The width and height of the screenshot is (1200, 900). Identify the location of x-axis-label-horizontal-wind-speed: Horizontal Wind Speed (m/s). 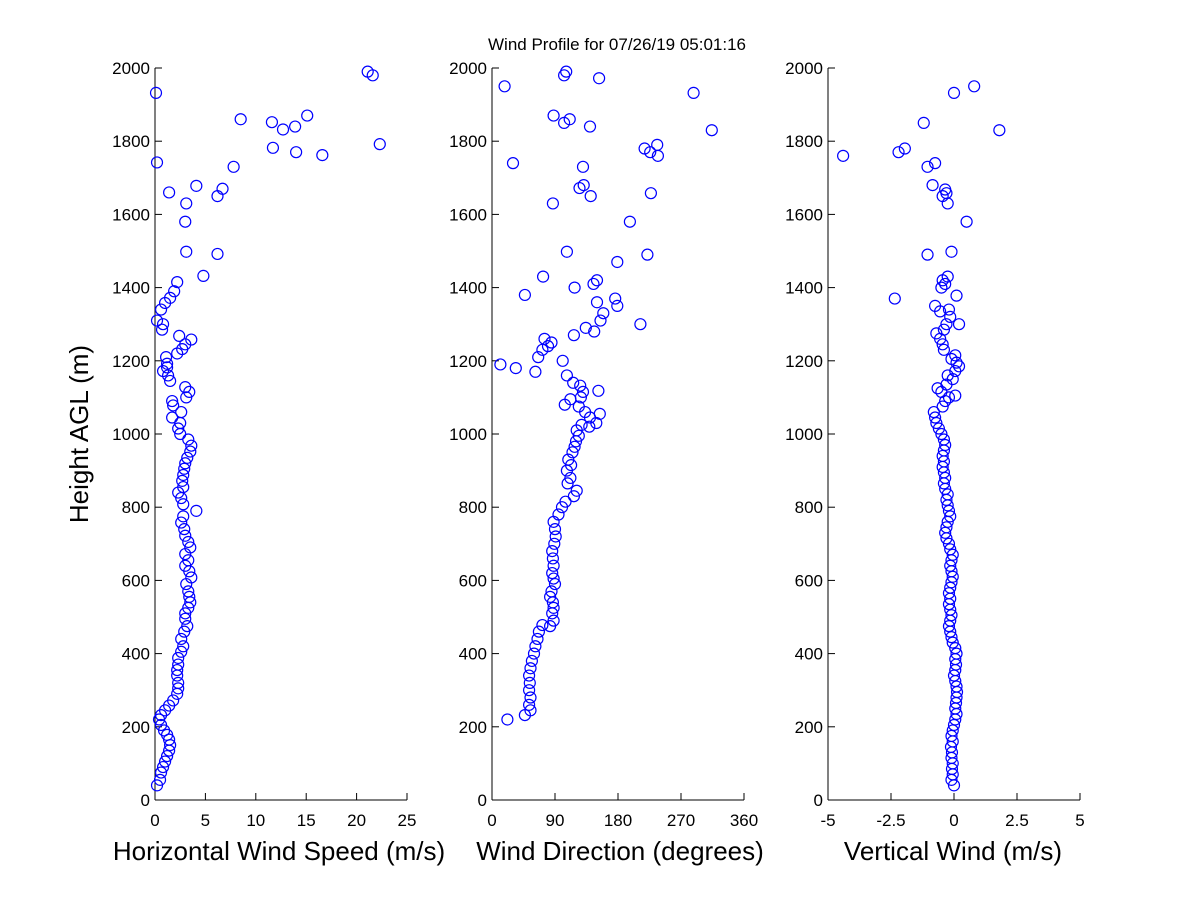
(279, 851).